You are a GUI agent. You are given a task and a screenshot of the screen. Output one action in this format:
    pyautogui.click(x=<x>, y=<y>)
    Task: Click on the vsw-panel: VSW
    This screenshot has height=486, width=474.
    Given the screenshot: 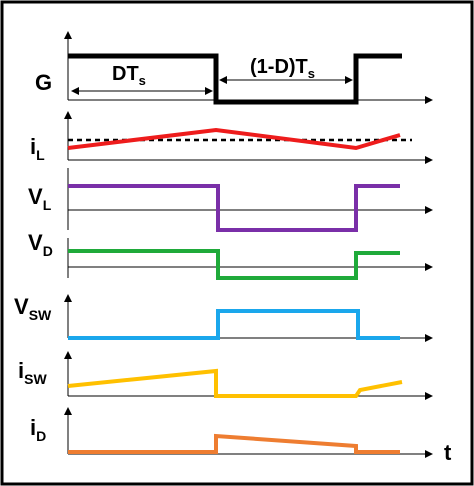 What is the action you would take?
    pyautogui.click(x=223, y=318)
    